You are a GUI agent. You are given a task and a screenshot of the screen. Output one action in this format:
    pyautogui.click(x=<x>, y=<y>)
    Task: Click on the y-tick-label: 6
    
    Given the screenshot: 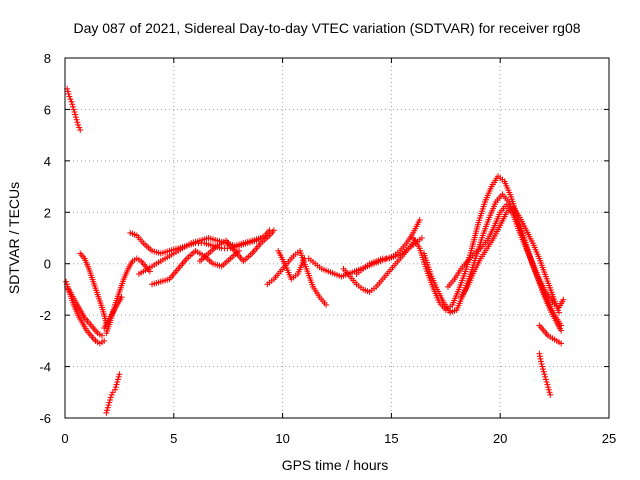 What is the action you would take?
    pyautogui.click(x=47, y=109)
    